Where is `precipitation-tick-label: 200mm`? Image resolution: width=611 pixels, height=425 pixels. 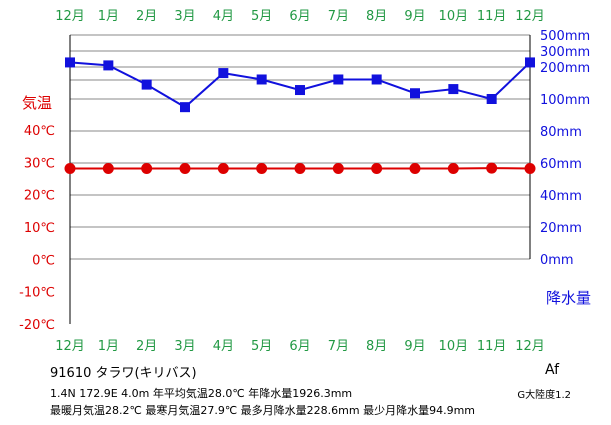 precipitation-tick-label: 200mm is located at coordinates (565, 68).